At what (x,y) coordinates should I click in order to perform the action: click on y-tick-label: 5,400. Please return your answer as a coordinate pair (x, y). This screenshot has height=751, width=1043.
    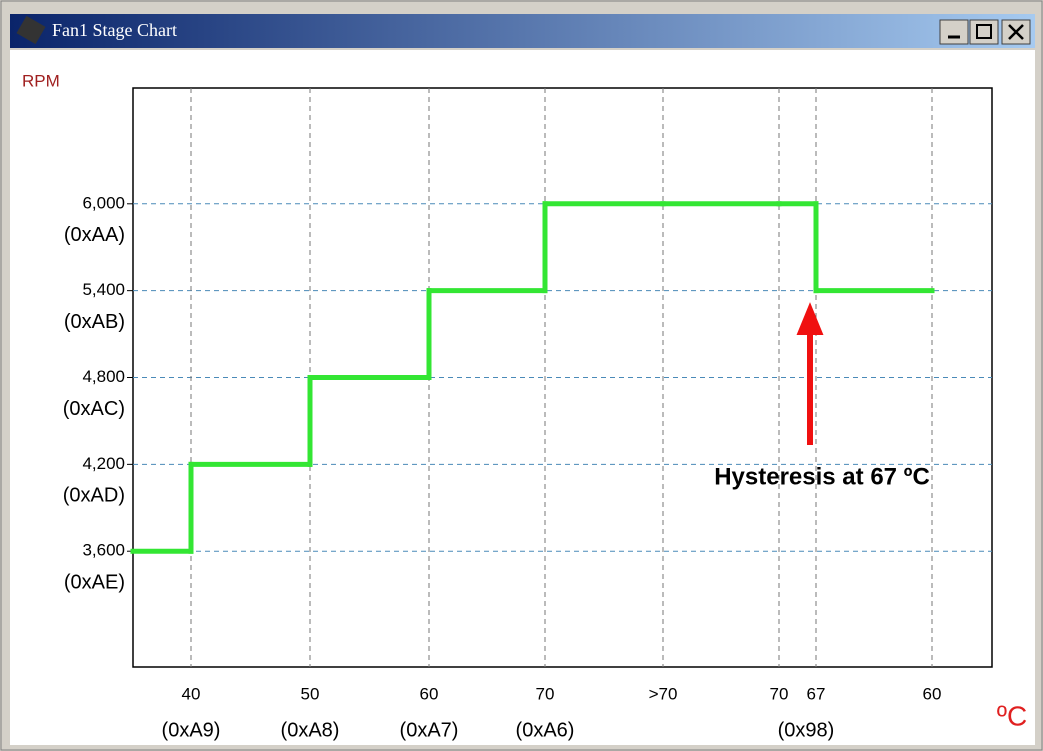
    Looking at the image, I should click on (103, 289).